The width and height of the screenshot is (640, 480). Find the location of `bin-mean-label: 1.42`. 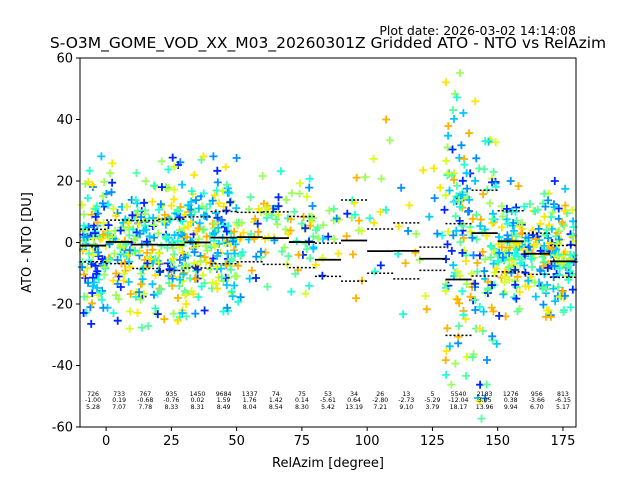

bin-mean-label: 1.42 is located at coordinates (276, 400).